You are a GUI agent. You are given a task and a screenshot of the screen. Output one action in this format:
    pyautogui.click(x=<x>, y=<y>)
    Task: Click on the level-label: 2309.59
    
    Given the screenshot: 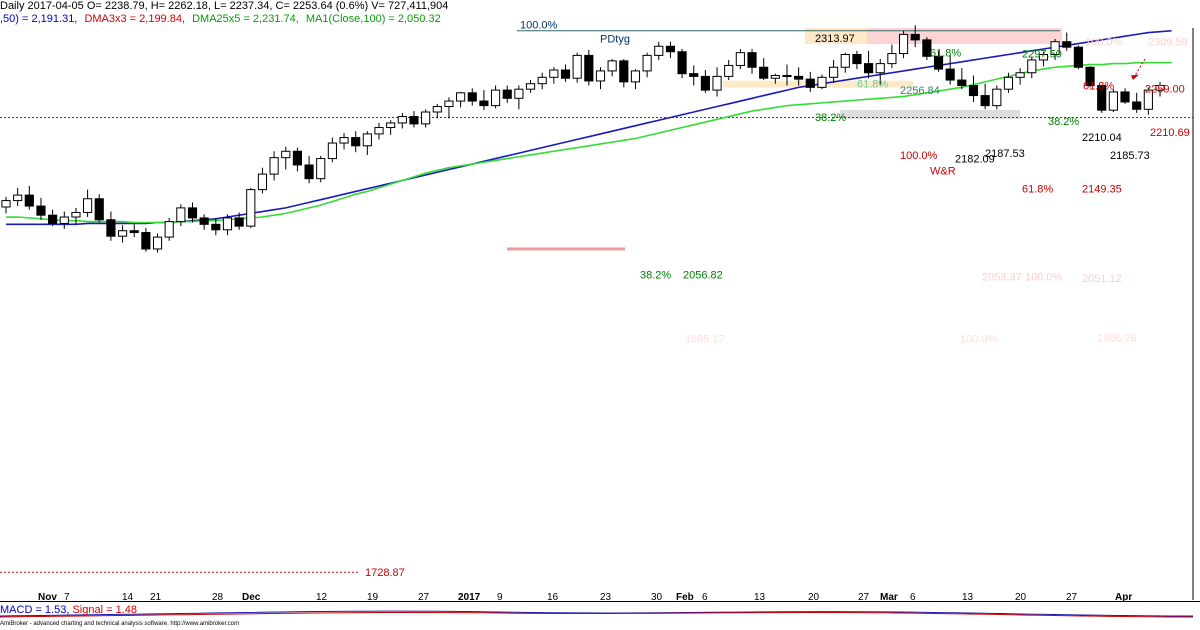 What is the action you would take?
    pyautogui.click(x=1168, y=43)
    